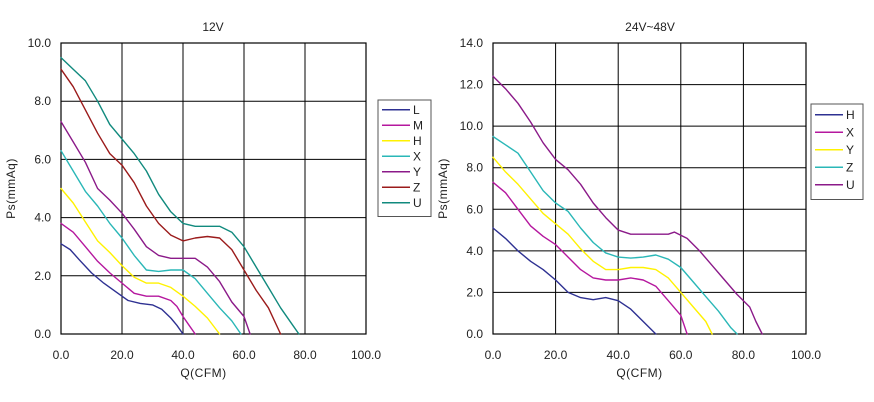  Describe the element at coordinates (474, 292) in the screenshot. I see `chart2-y-tick-label: 2.0` at that location.